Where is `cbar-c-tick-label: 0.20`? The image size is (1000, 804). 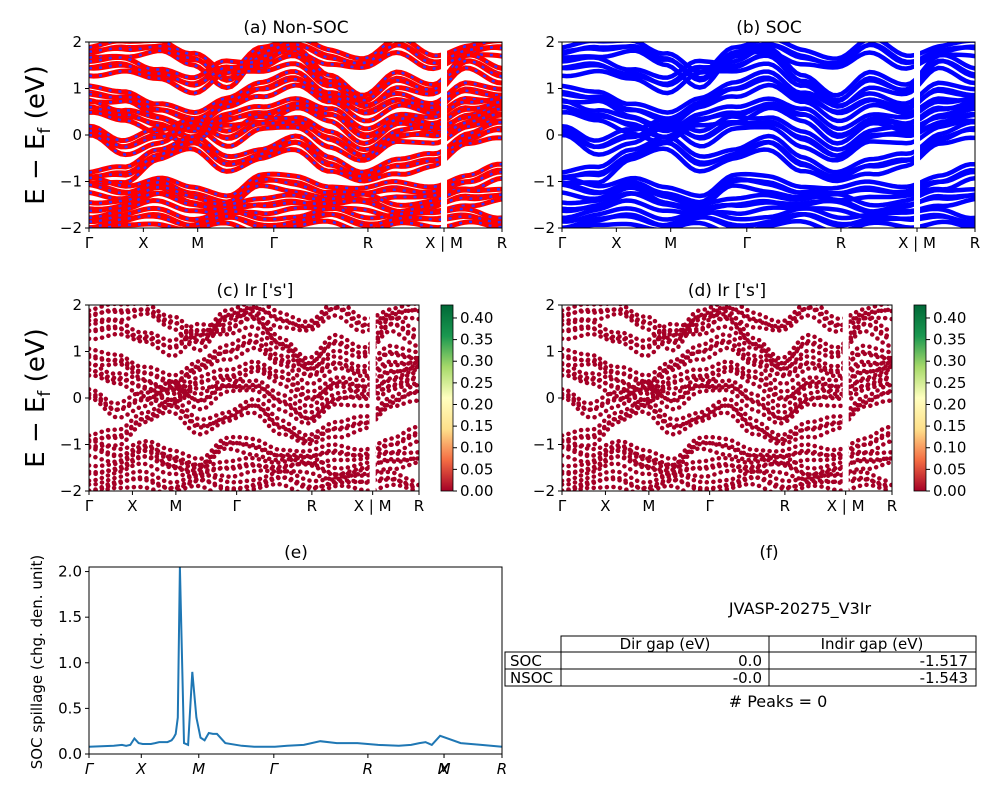
cbar-c-tick-label: 0.20 is located at coordinates (476, 404).